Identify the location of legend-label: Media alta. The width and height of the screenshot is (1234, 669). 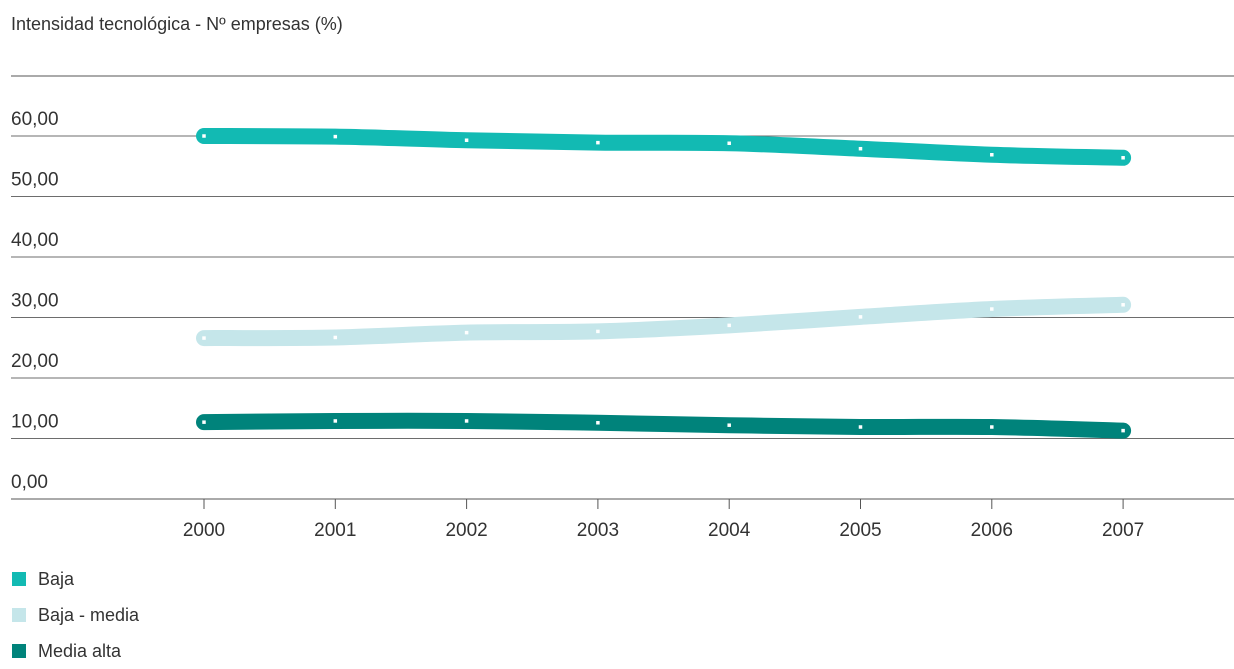
(80, 650).